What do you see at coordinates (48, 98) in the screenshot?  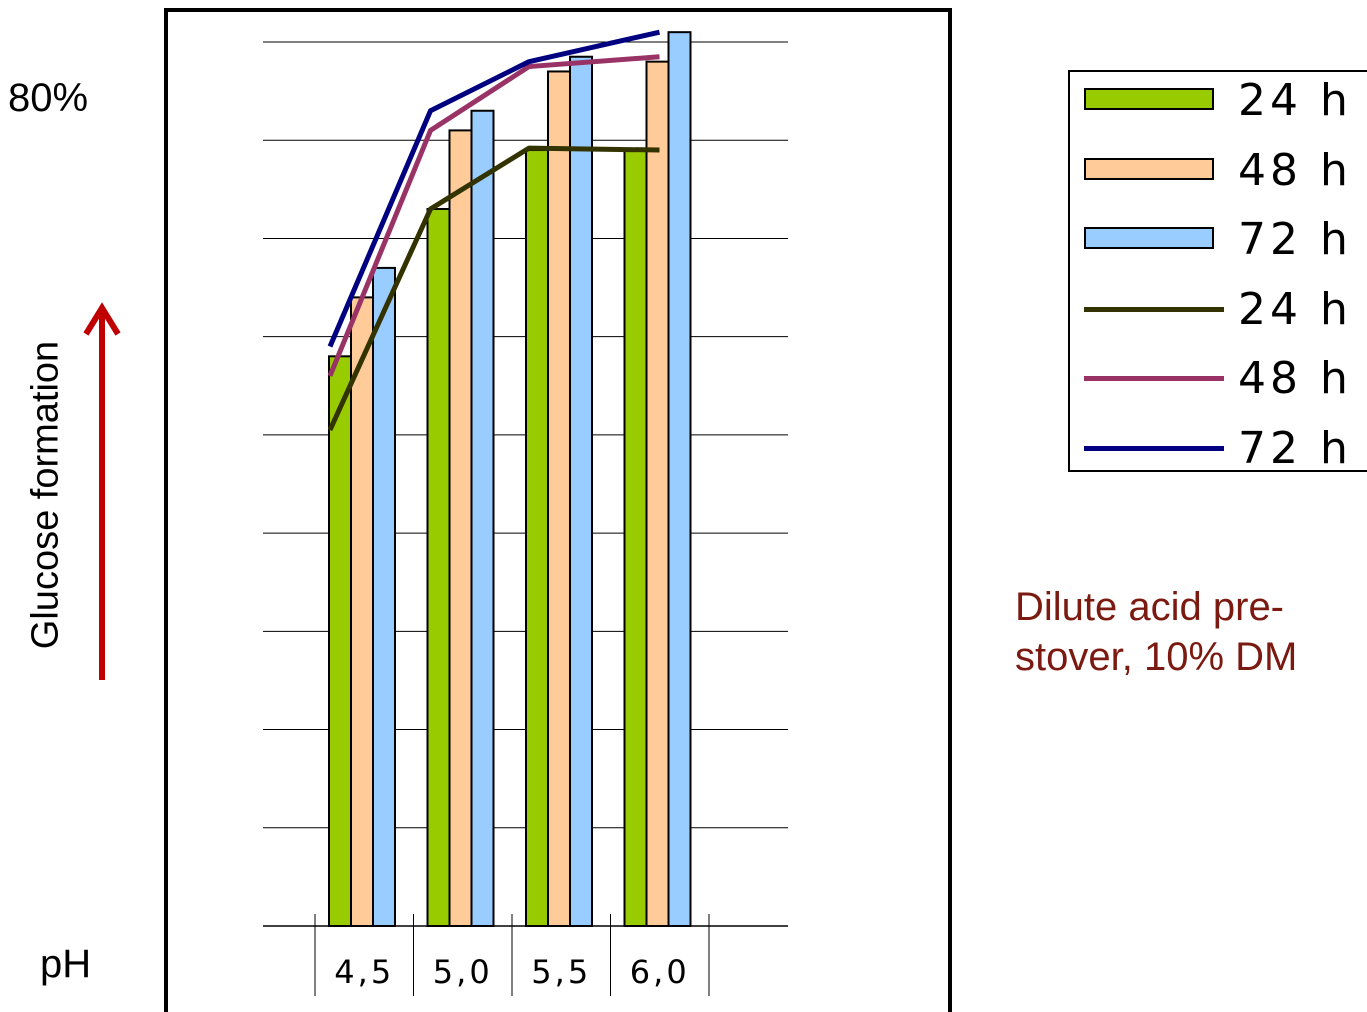 I see `y-axis-max-label: 80%` at bounding box center [48, 98].